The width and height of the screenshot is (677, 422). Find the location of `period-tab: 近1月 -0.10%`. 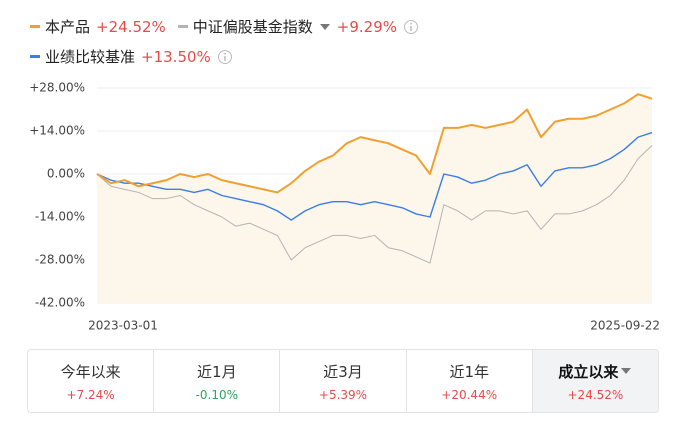

period-tab: 近1月 -0.10% is located at coordinates (217, 381).